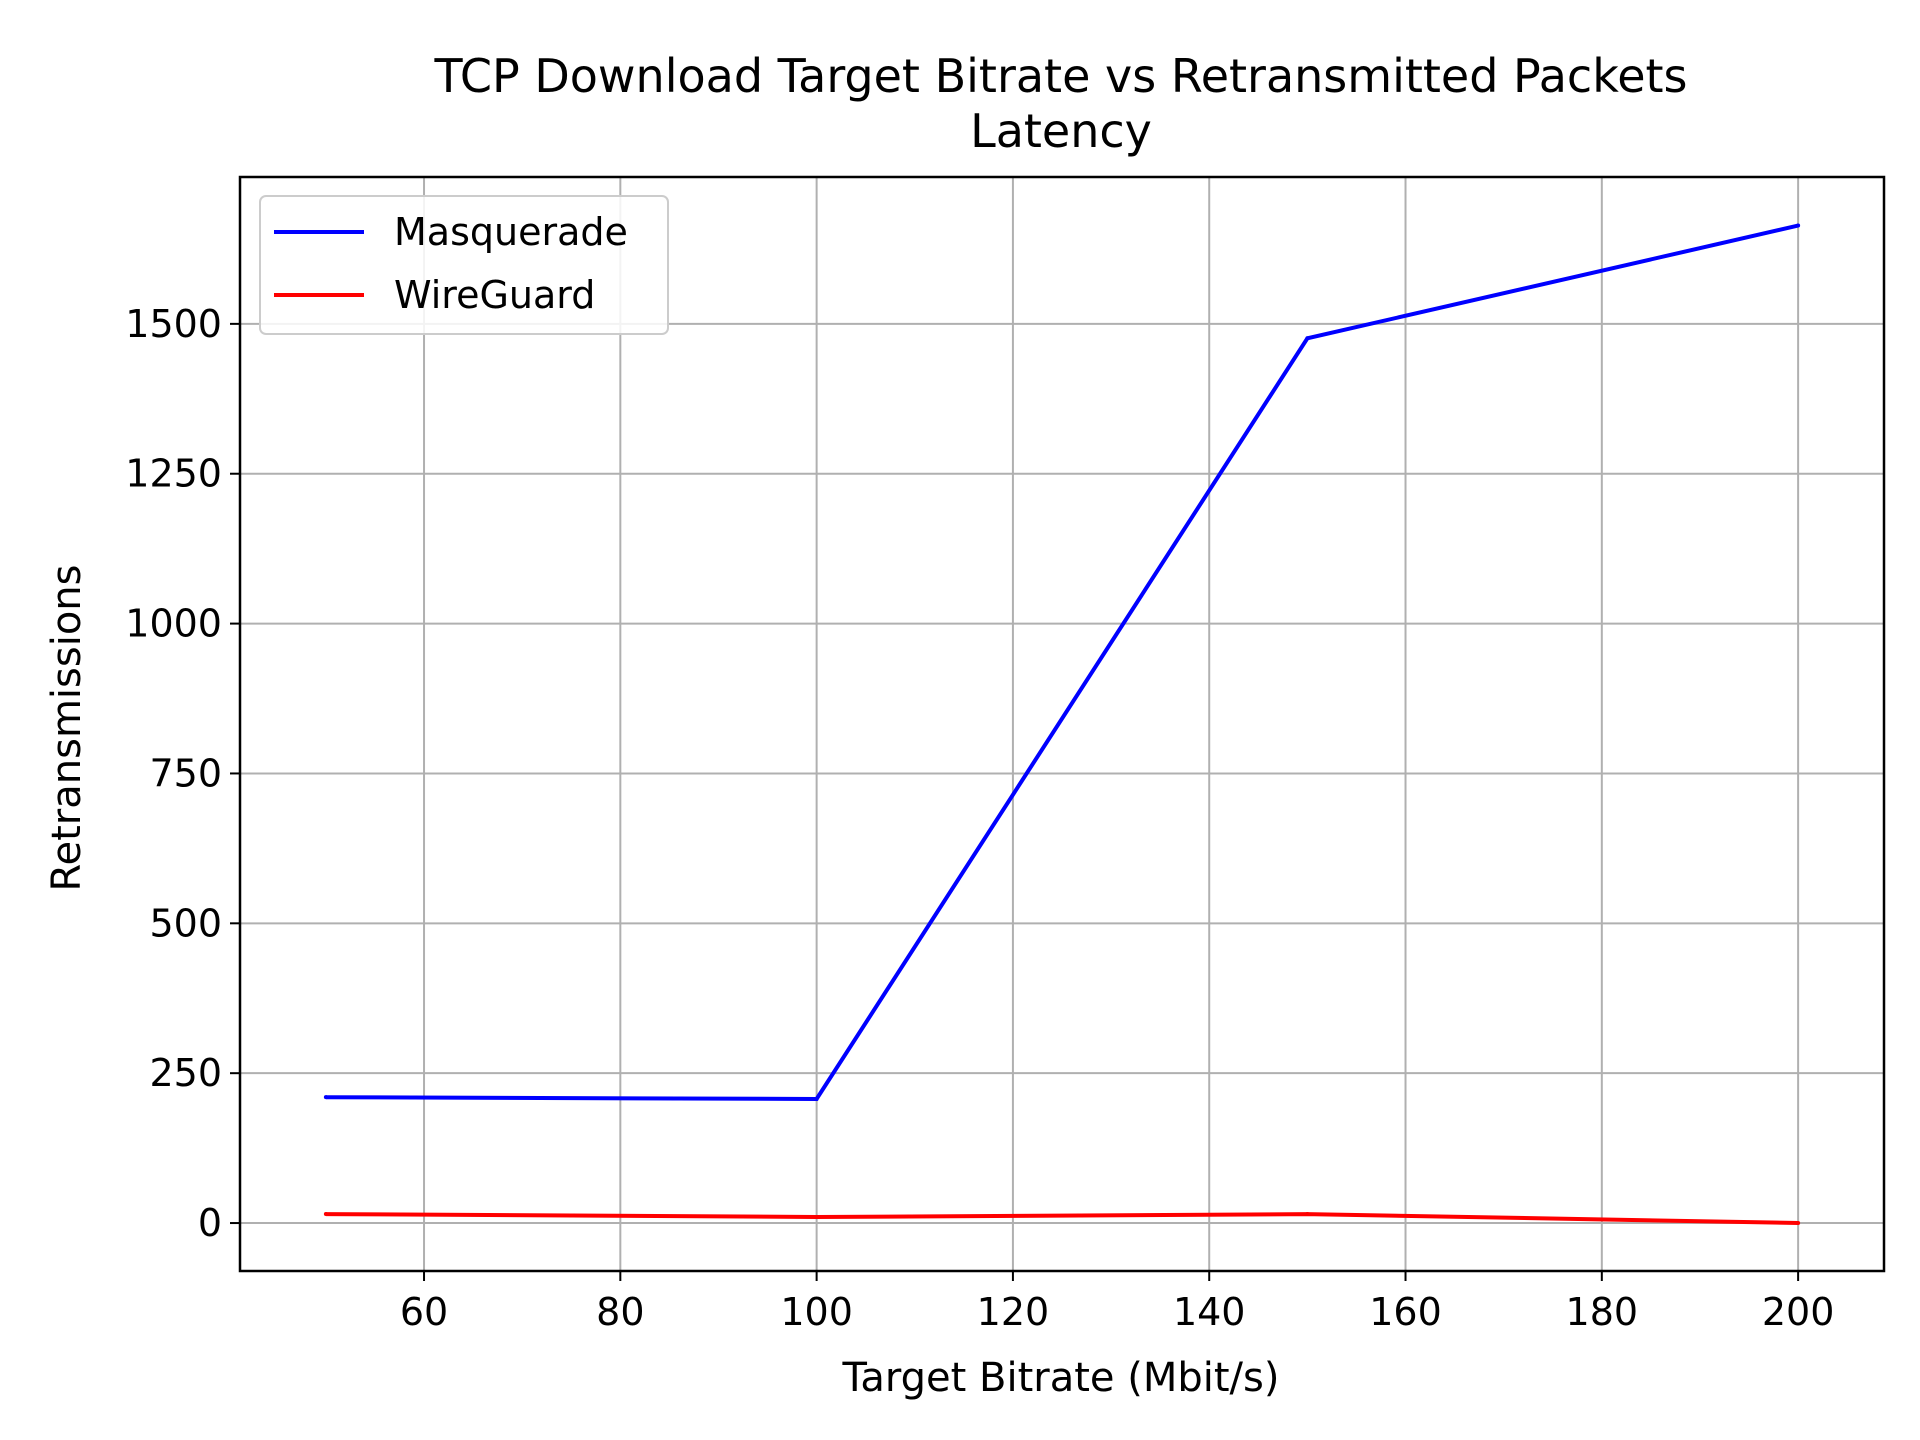 This screenshot has width=1920, height=1440. Describe the element at coordinates (1798, 1312) in the screenshot. I see `x-tick-label: 200` at that location.